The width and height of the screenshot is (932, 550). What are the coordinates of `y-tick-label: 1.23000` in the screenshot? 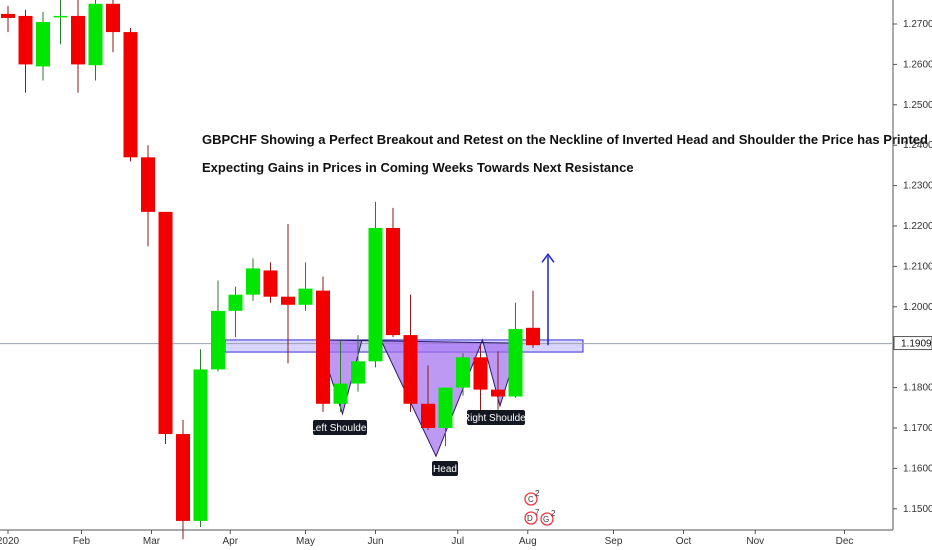 It's located at (917, 186).